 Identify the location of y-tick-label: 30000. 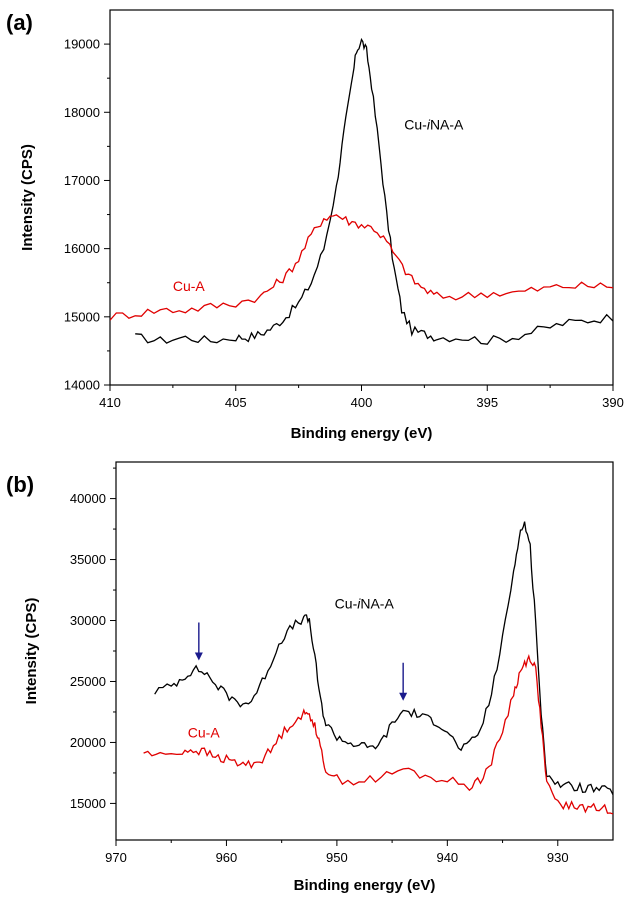
(88, 620).